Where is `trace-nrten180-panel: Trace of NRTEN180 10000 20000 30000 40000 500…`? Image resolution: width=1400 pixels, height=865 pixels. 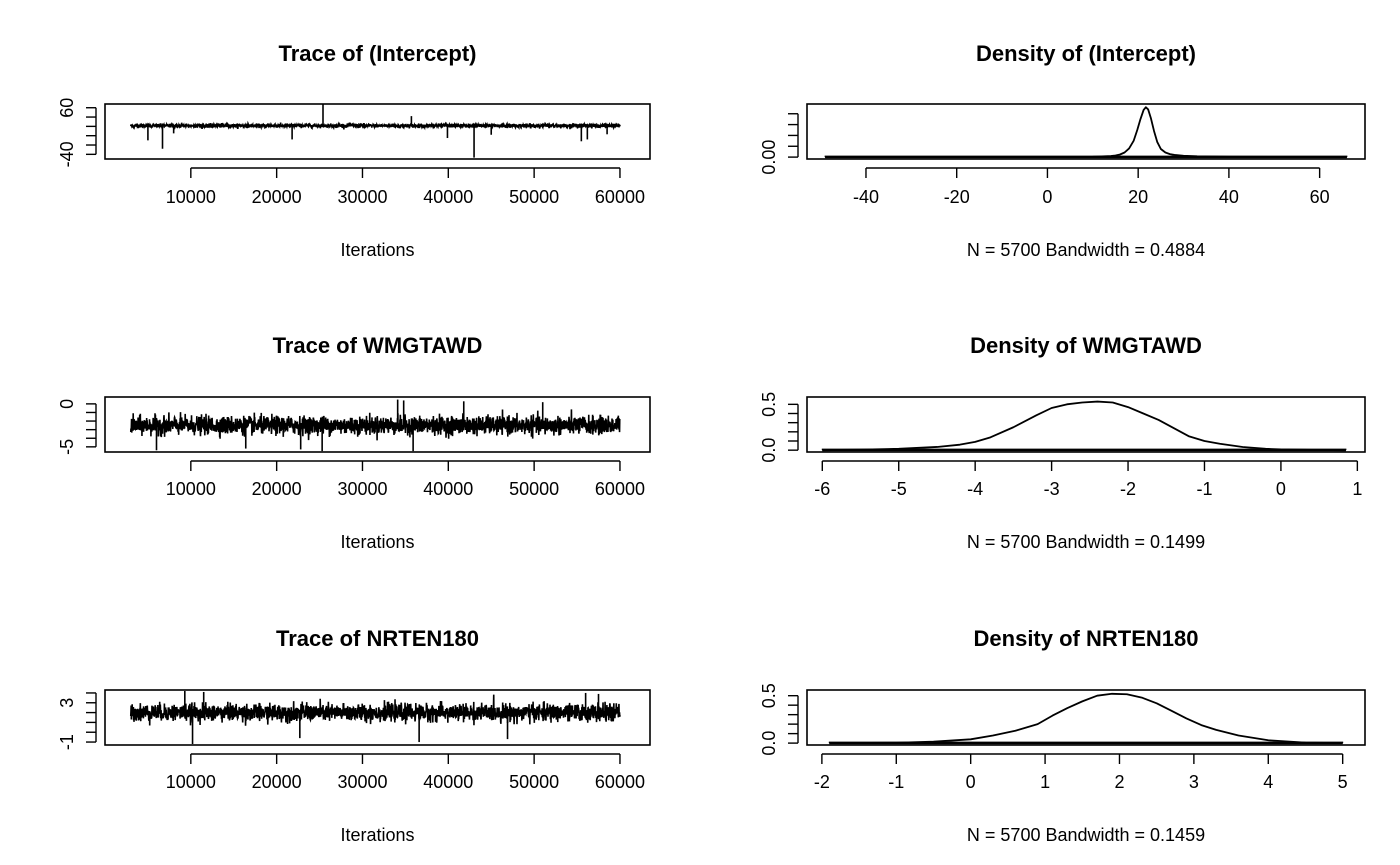
trace-nrten180-panel: Trace of NRTEN180 10000 20000 30000 40000 500… is located at coordinates (354, 735).